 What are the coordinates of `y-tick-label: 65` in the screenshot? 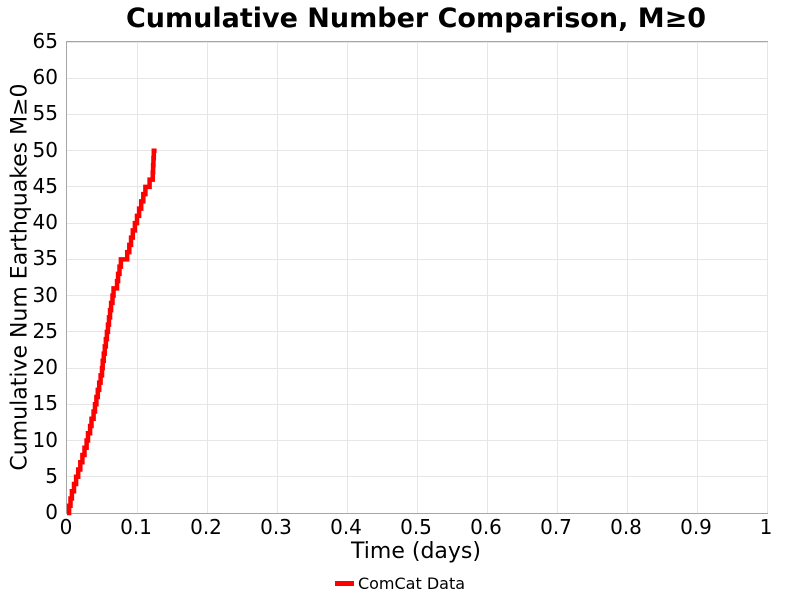 It's located at (45, 41).